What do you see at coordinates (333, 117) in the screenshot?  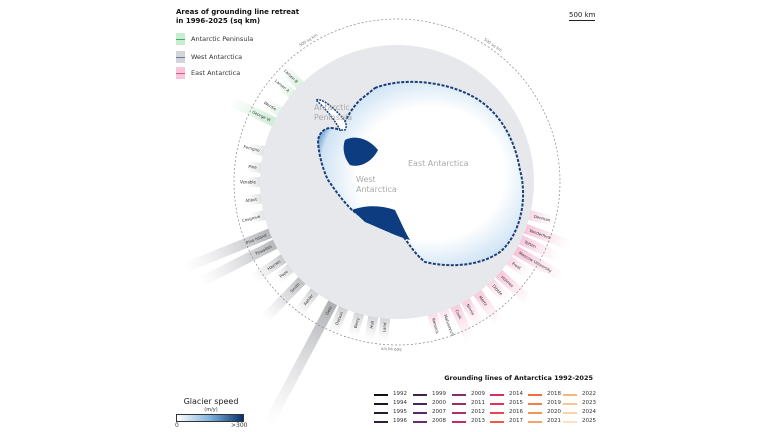 I see `label-antarctic-peninsula-2: Peninsula` at bounding box center [333, 117].